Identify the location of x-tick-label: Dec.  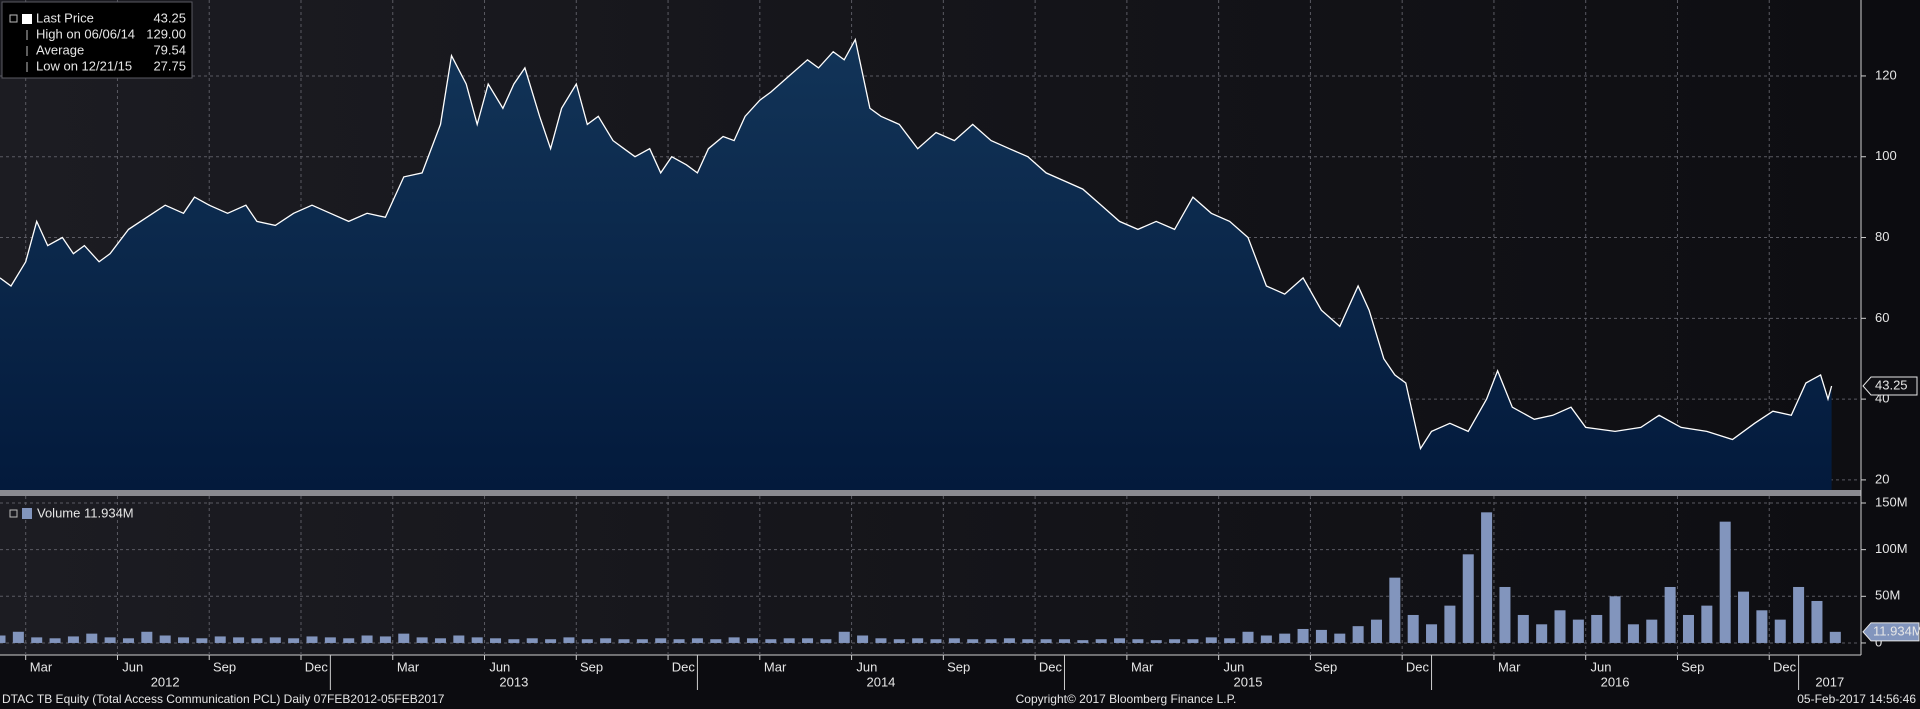
(684, 666).